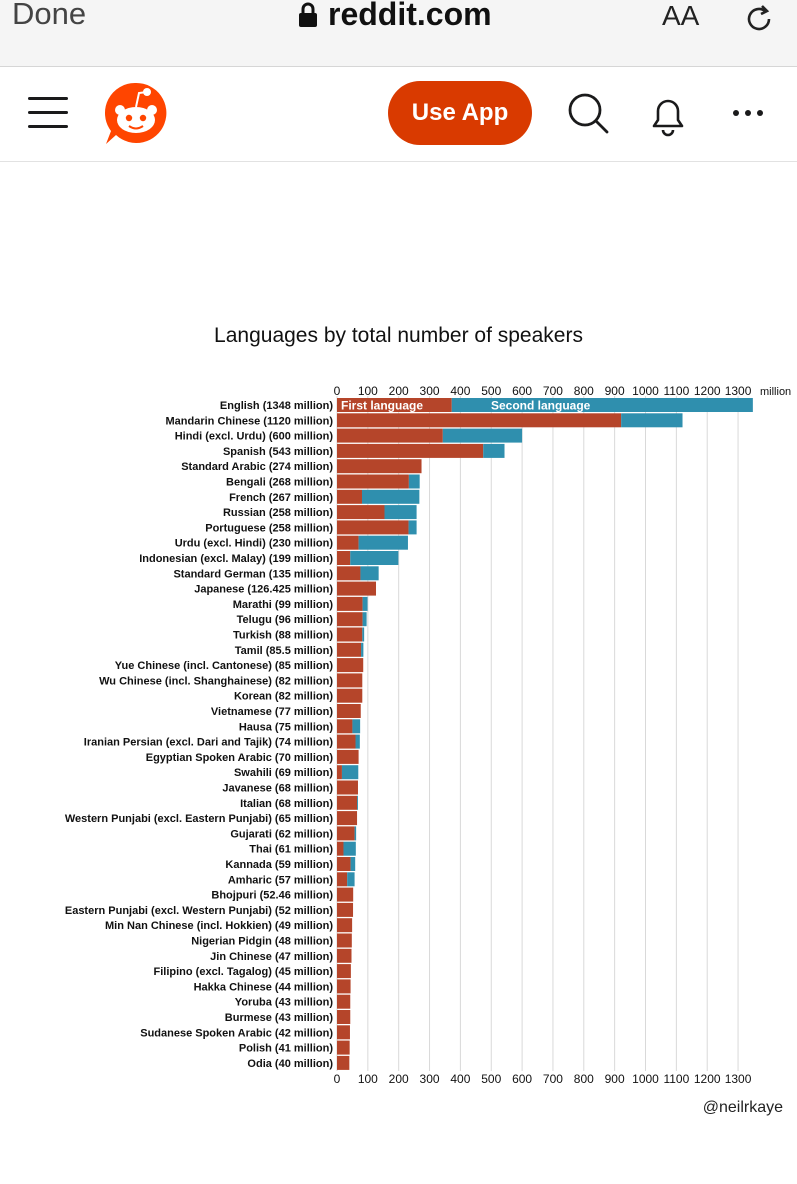  I want to click on x-tick-label-bottom: 500, so click(491, 1079).